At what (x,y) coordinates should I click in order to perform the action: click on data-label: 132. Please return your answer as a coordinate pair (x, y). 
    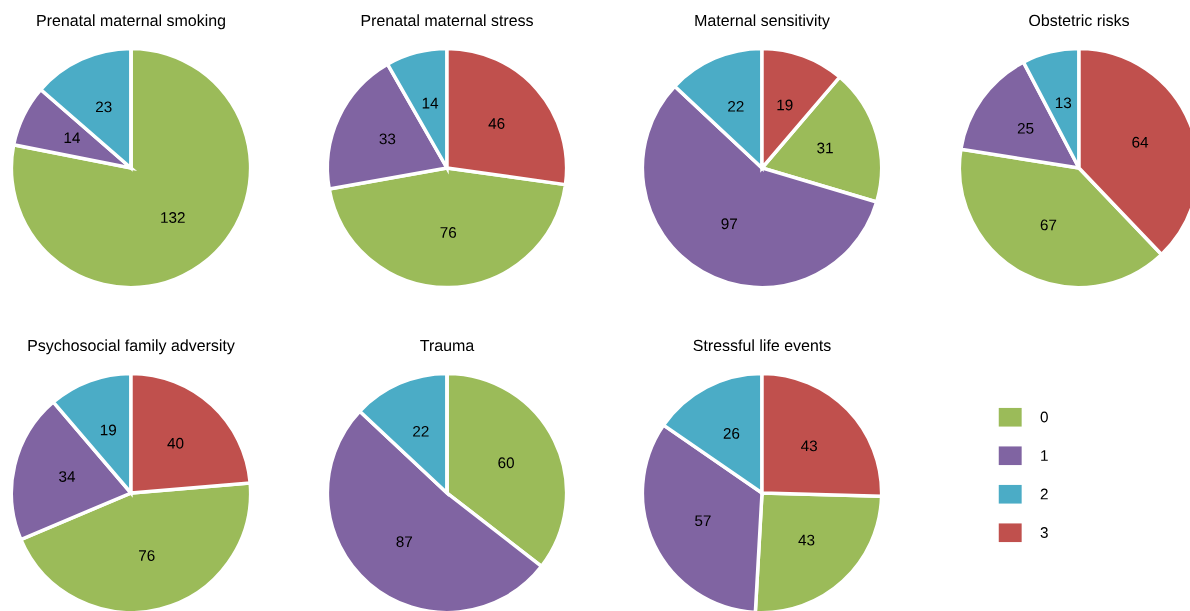
    Looking at the image, I should click on (173, 217).